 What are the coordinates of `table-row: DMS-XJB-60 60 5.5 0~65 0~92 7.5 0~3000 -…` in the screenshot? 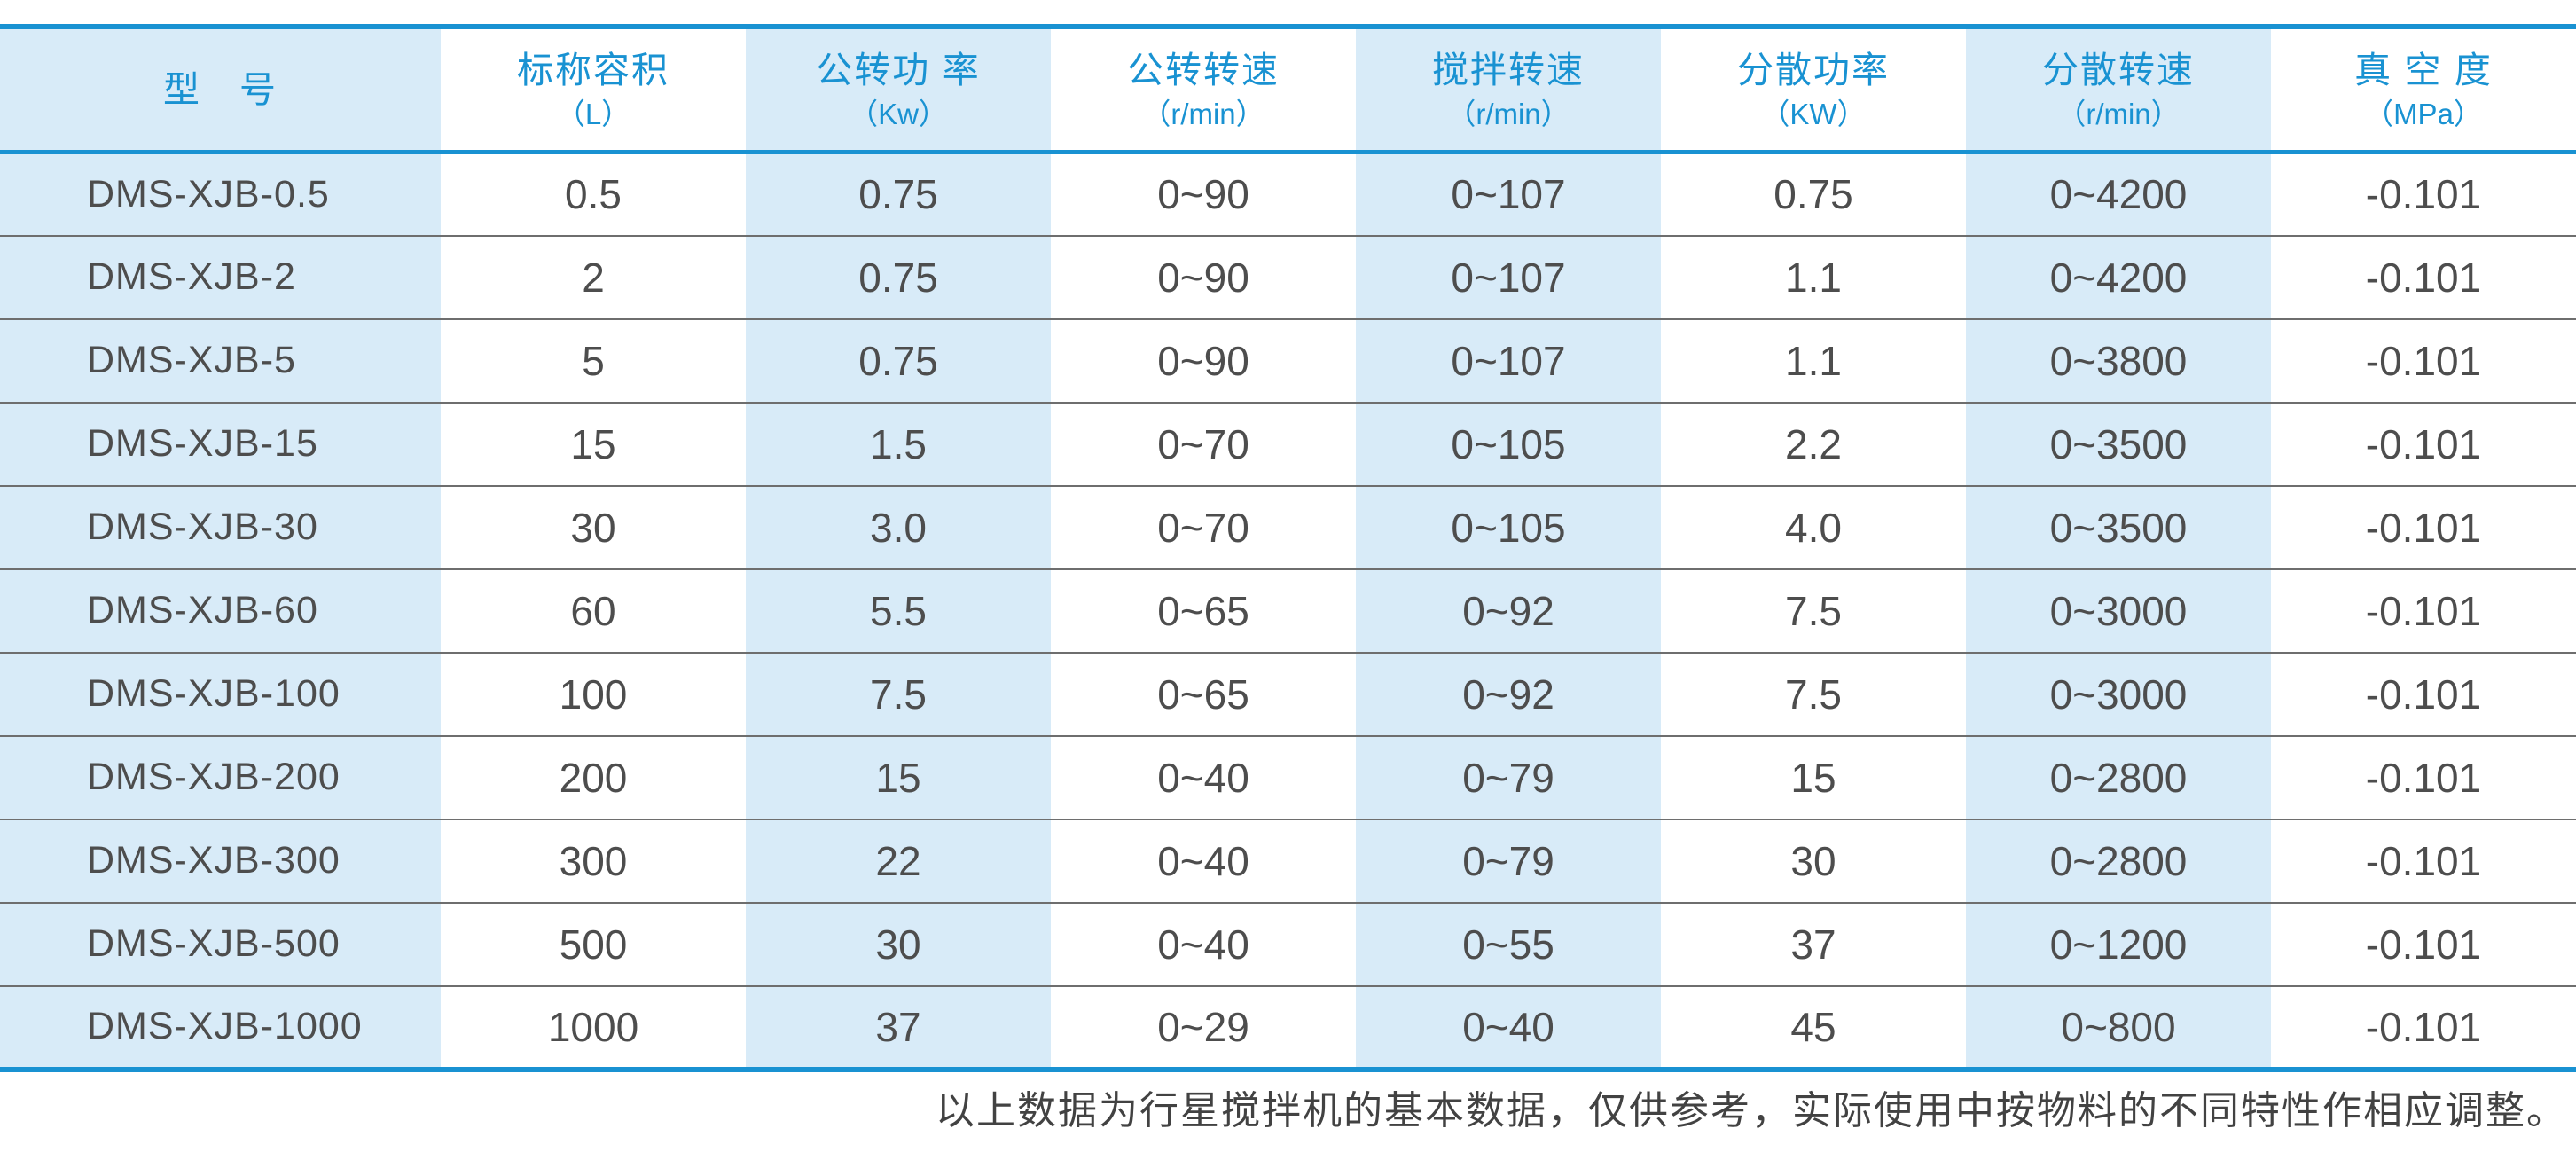 It's located at (1288, 610).